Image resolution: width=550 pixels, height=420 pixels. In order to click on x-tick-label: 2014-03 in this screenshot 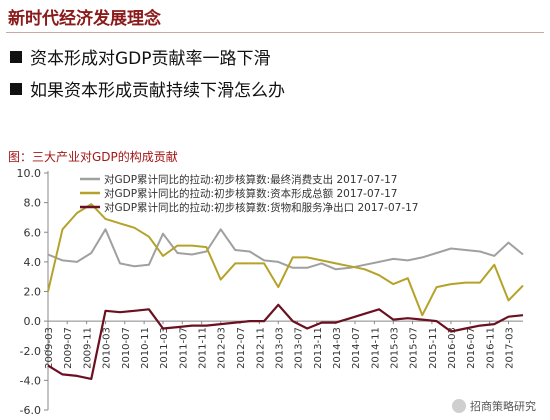, I will do `click(337, 348)`.